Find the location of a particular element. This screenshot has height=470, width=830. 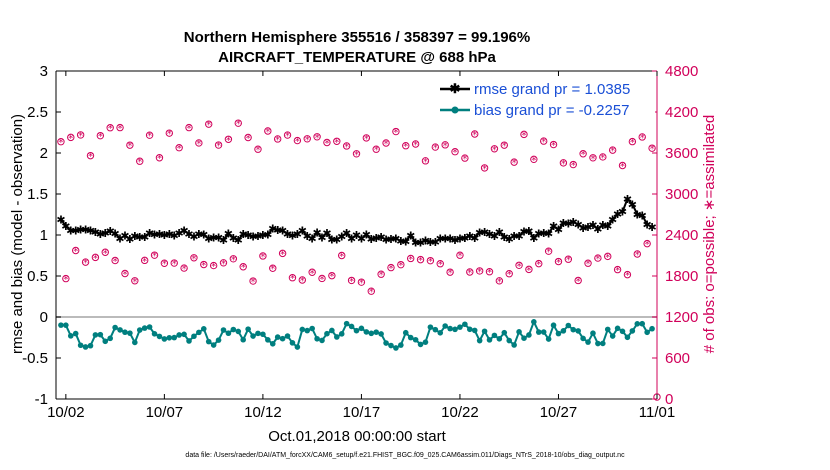

x-tick-label: 10/27 is located at coordinates (559, 412).